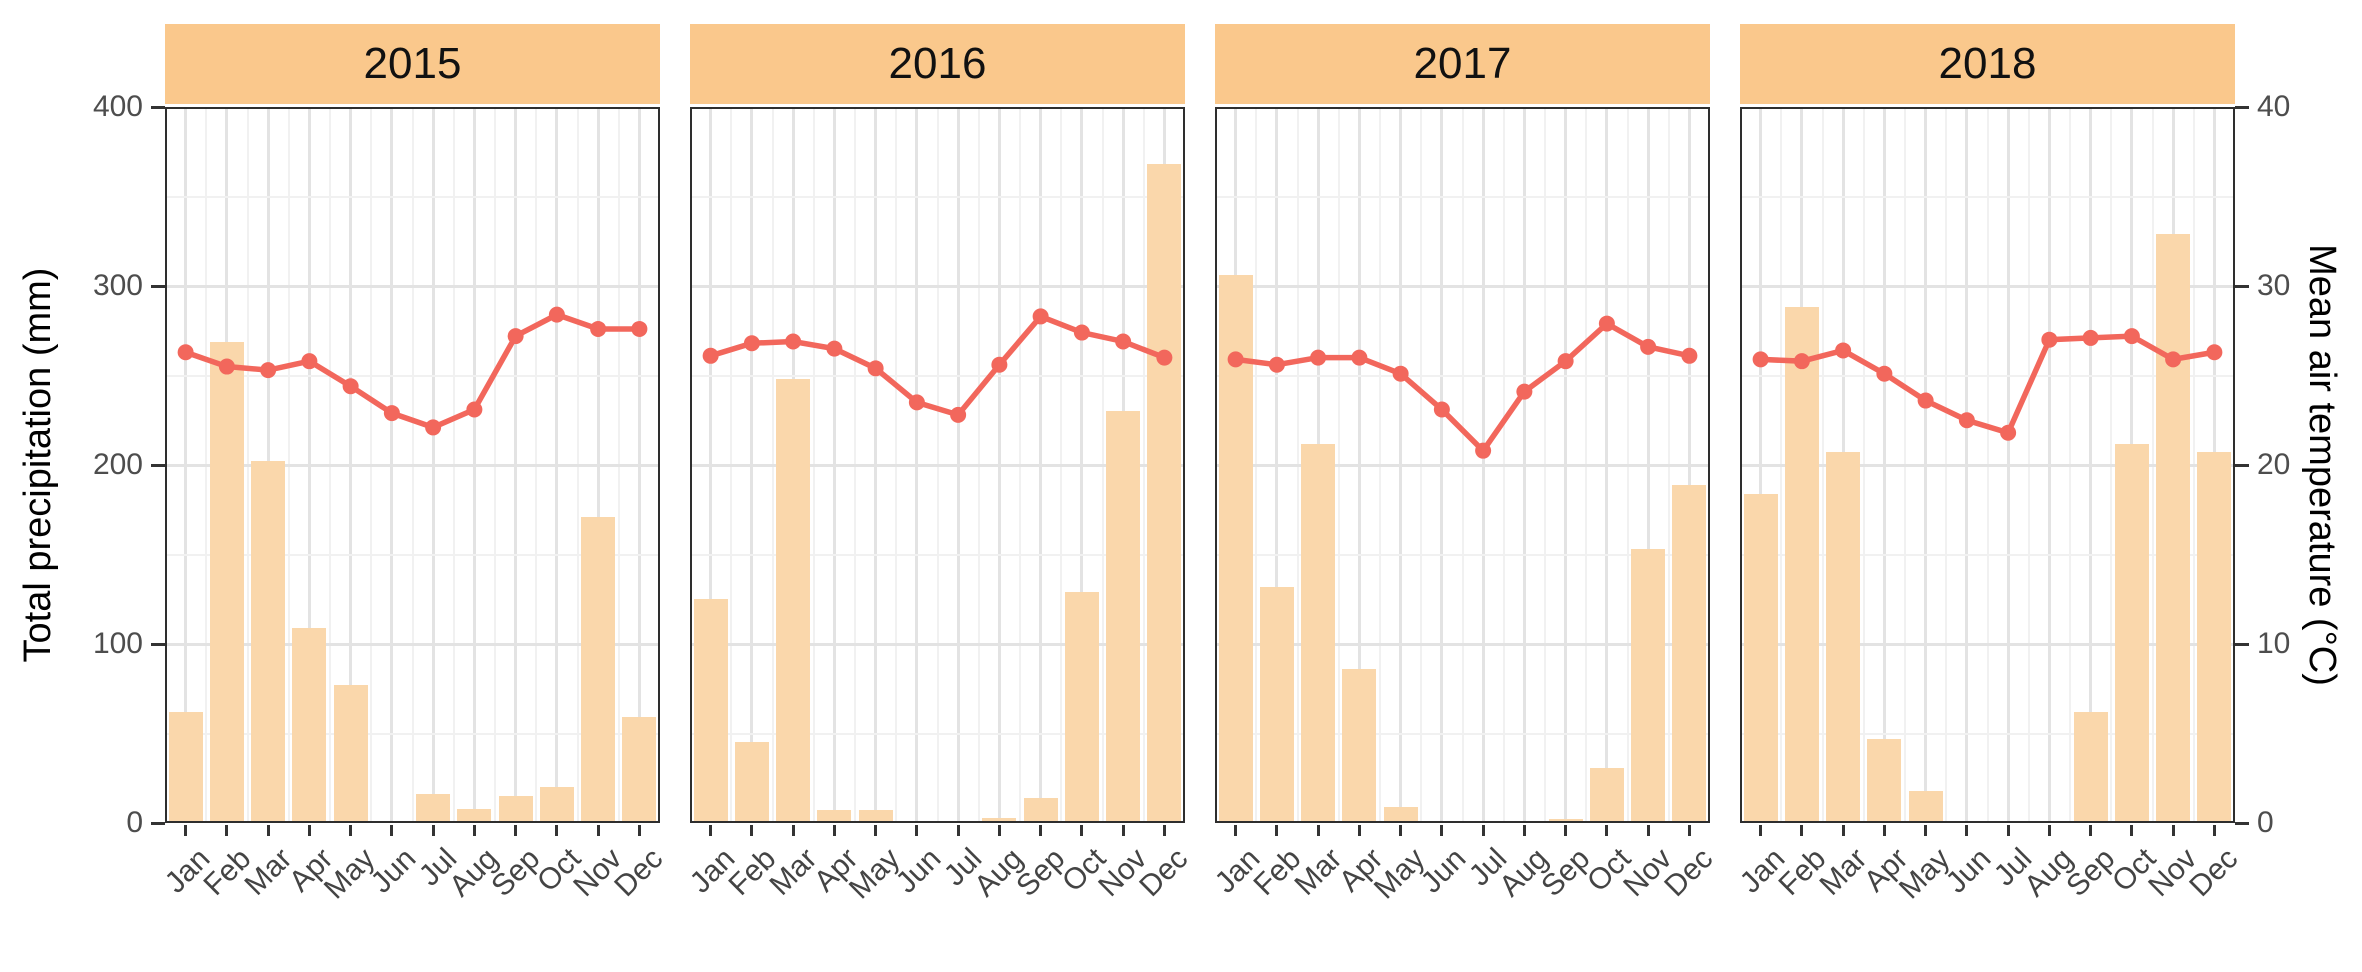 The height and width of the screenshot is (972, 2362). I want to click on temp-point-2016-Aug, so click(999, 364).